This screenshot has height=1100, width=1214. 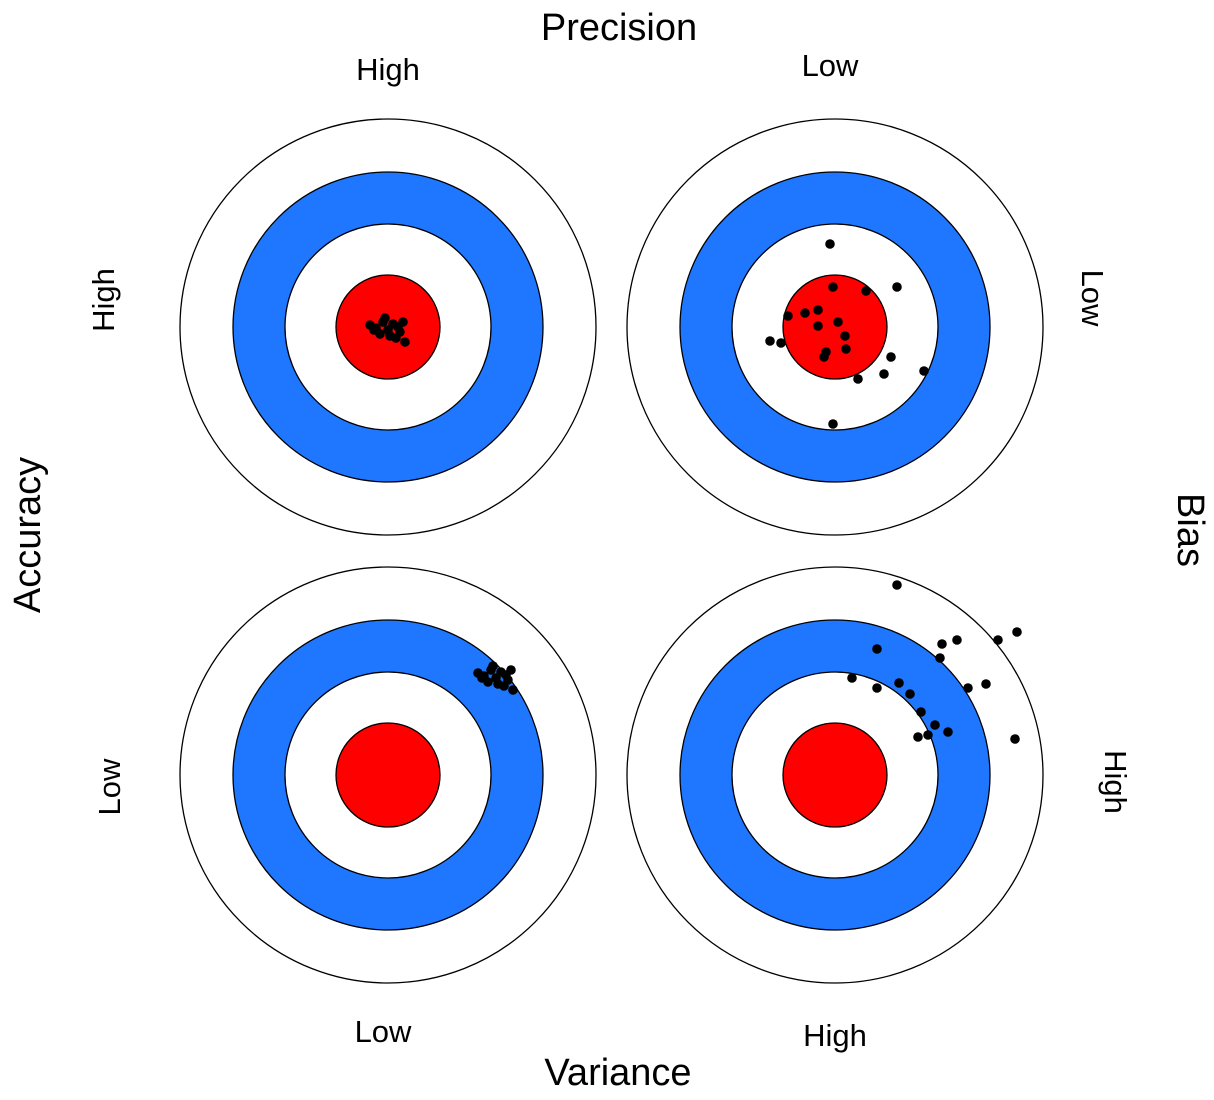 What do you see at coordinates (1115, 782) in the screenshot?
I see `bias-label: High` at bounding box center [1115, 782].